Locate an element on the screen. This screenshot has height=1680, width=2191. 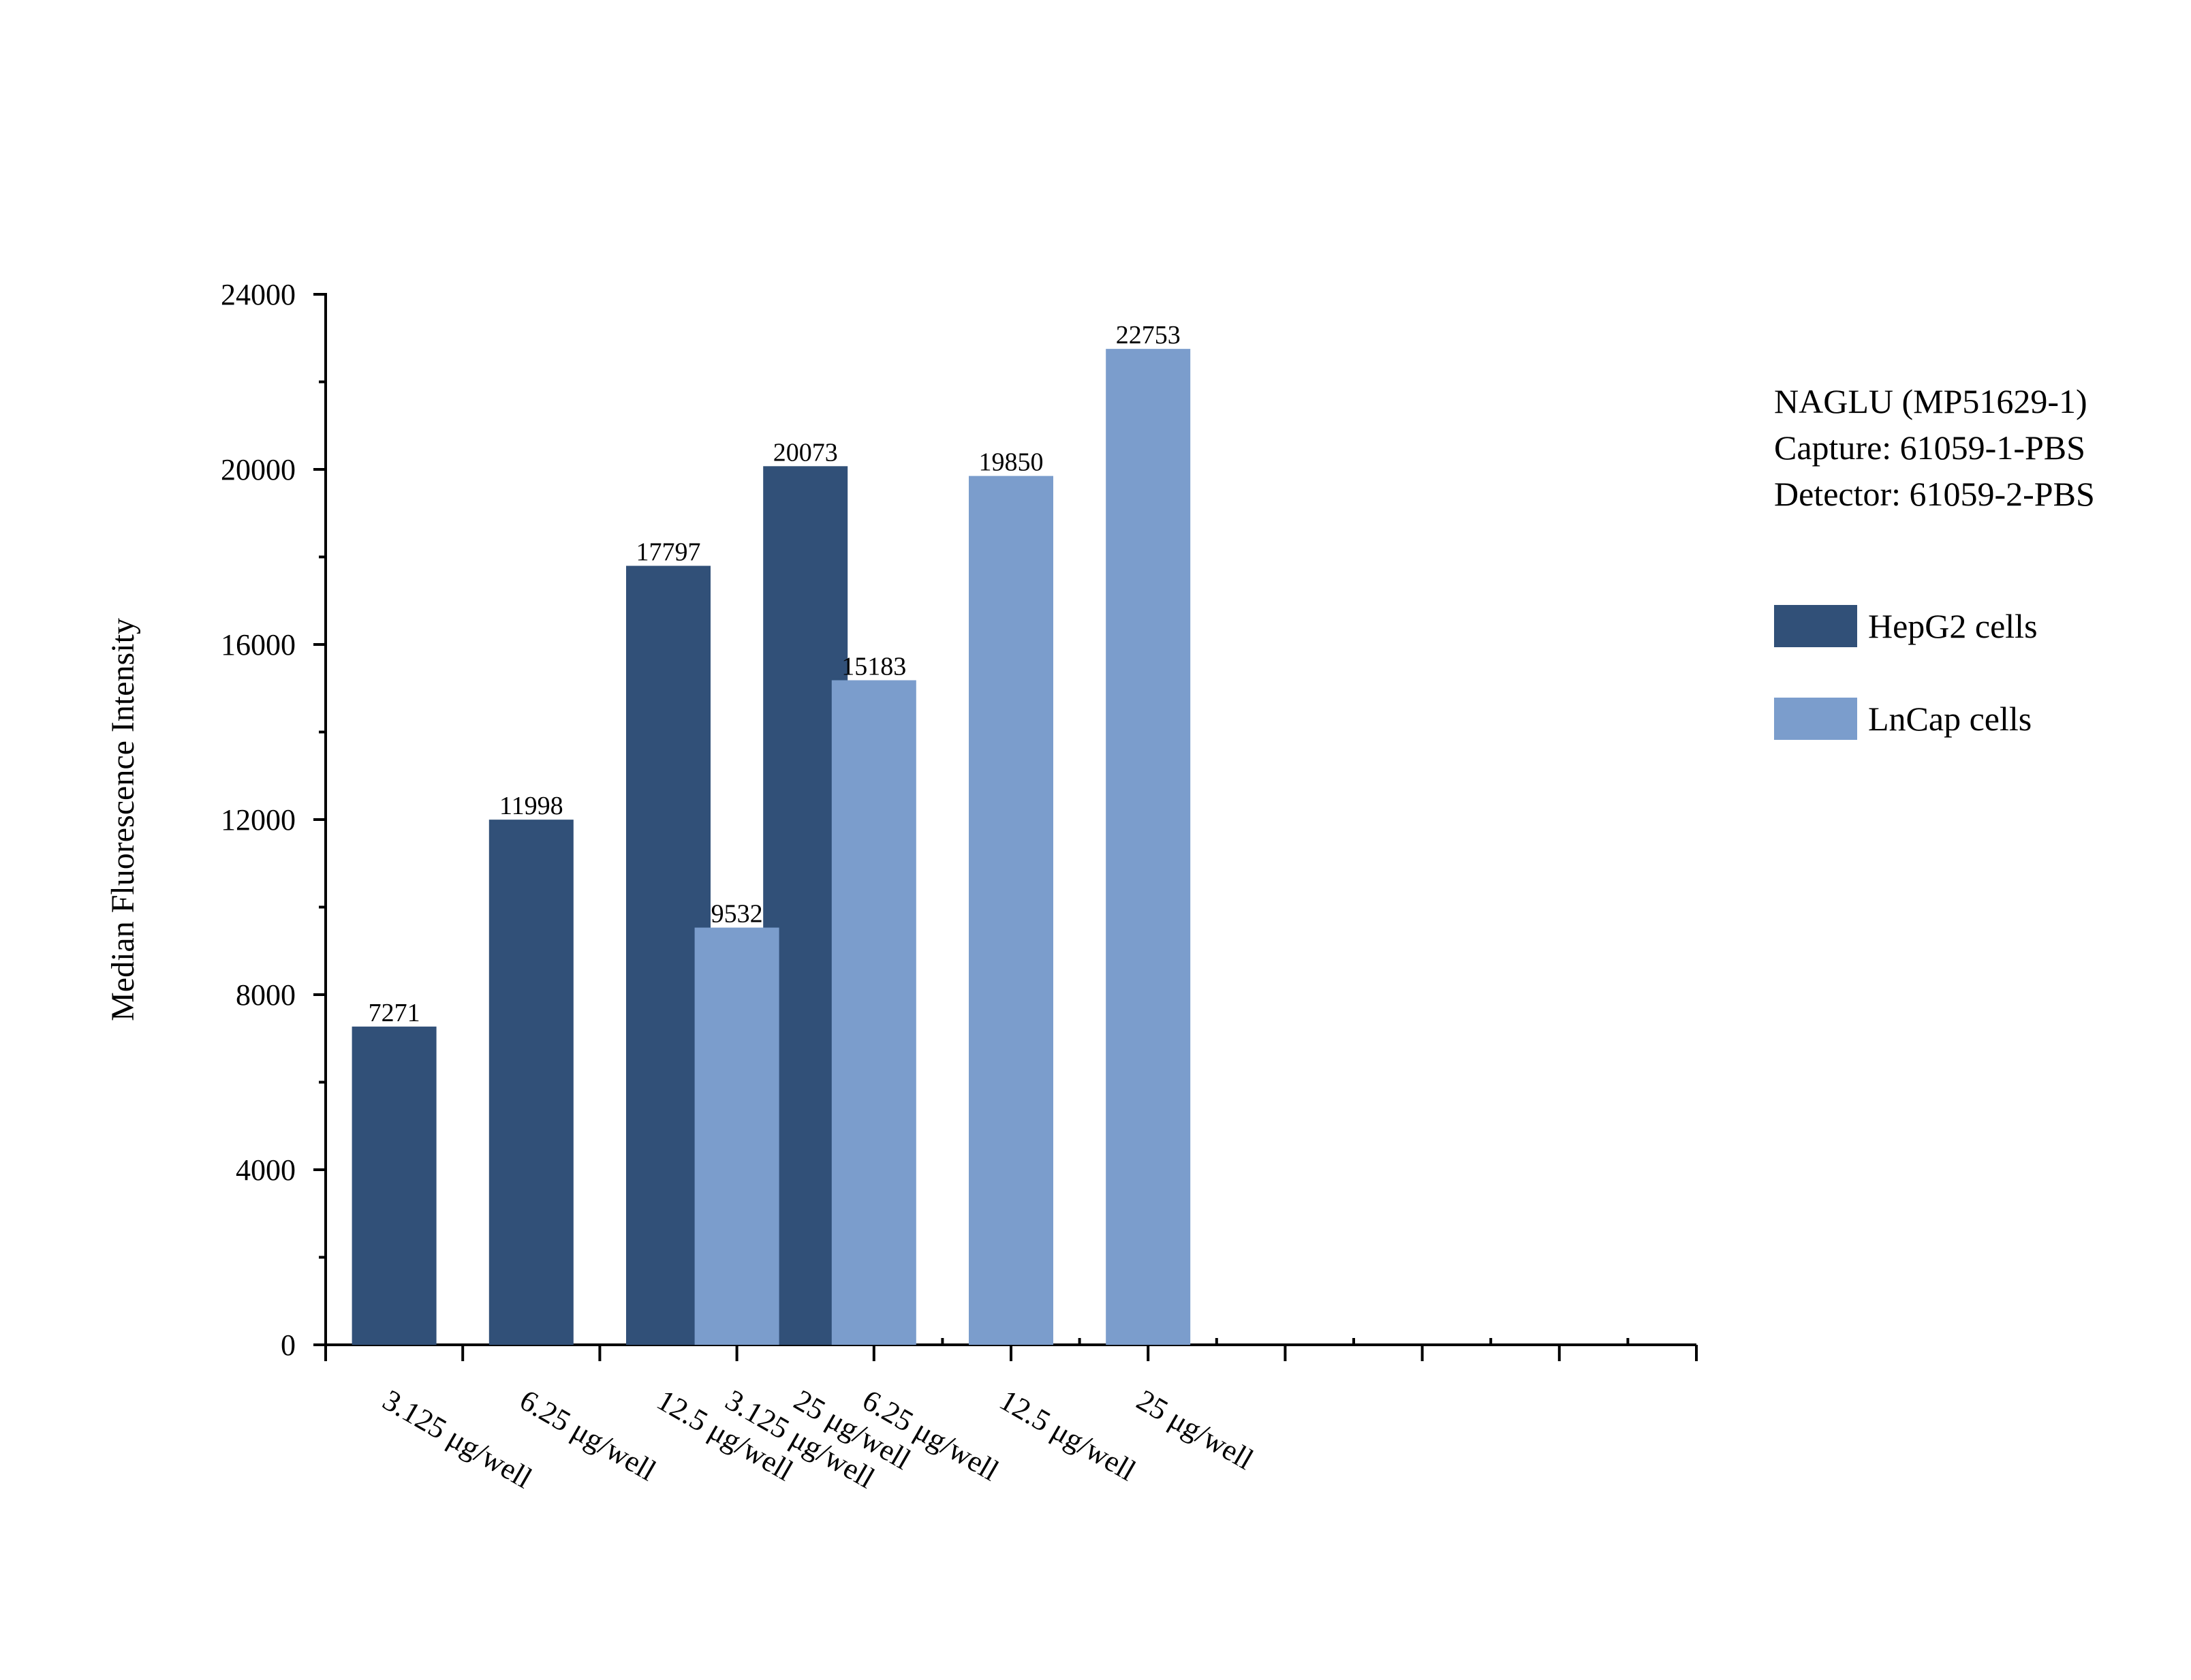
bar-value-label: 15183 is located at coordinates (873, 666).